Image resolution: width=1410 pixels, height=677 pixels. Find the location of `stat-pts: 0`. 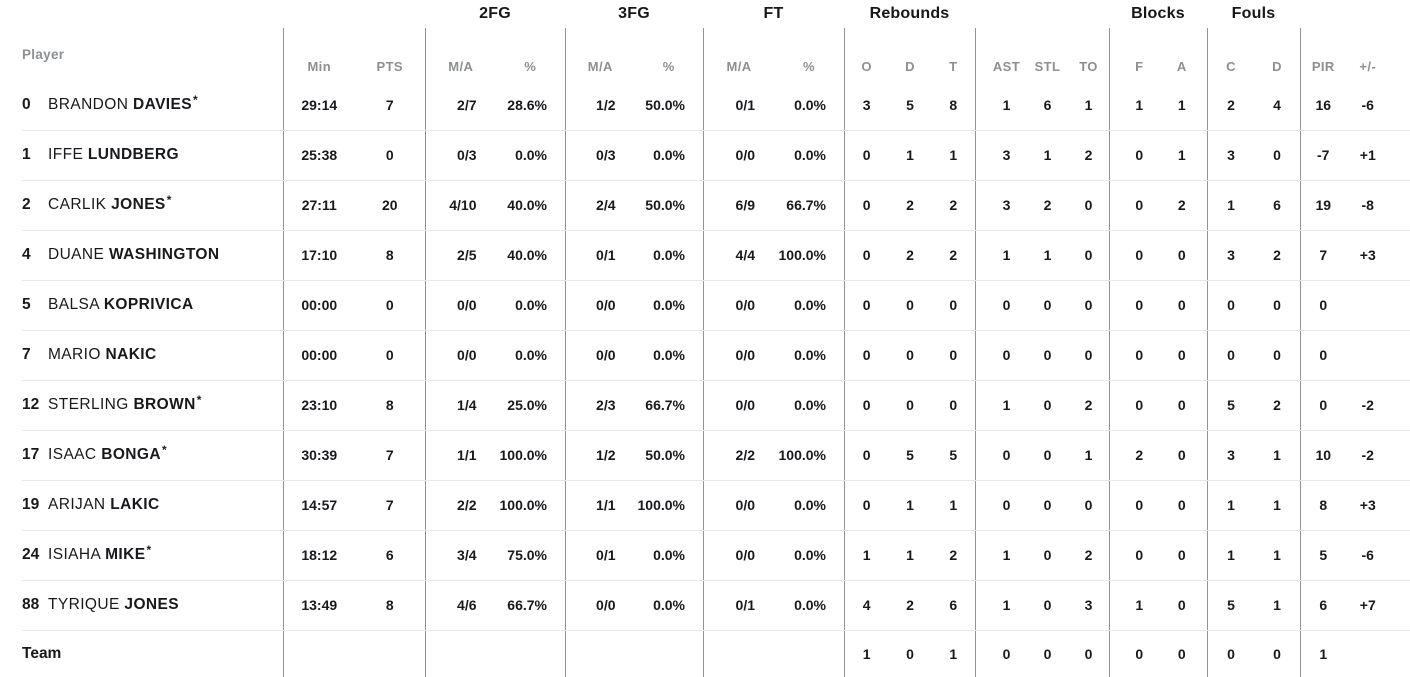

stat-pts: 0 is located at coordinates (389, 155).